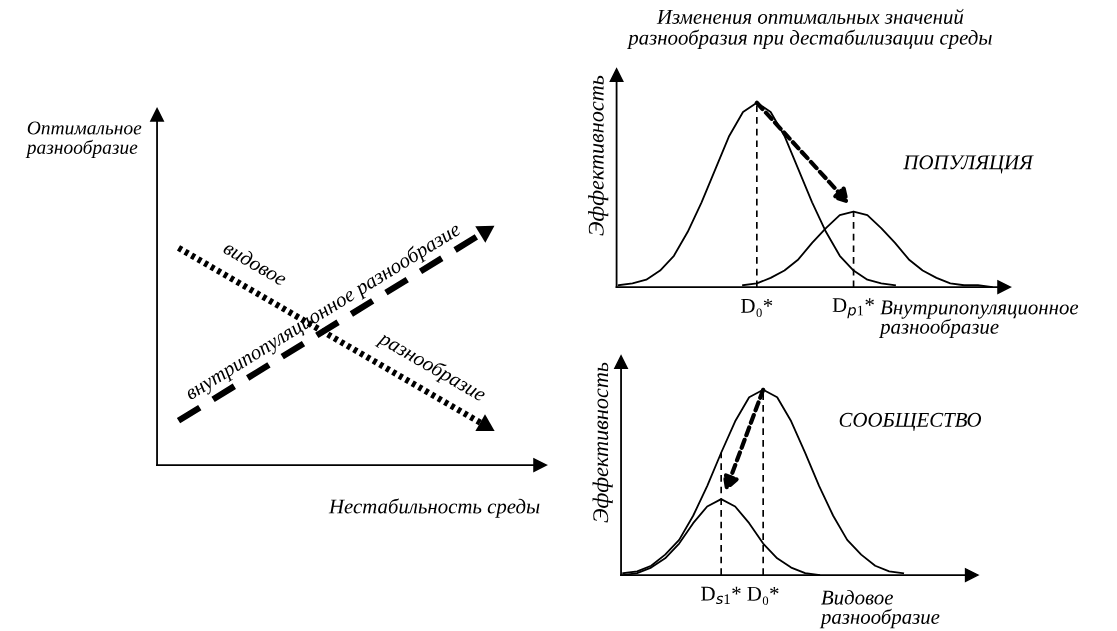 Image resolution: width=1117 pixels, height=631 pixels. What do you see at coordinates (853, 308) in the screenshot?
I see `x-tick-label: D$_{p1}$*` at bounding box center [853, 308].